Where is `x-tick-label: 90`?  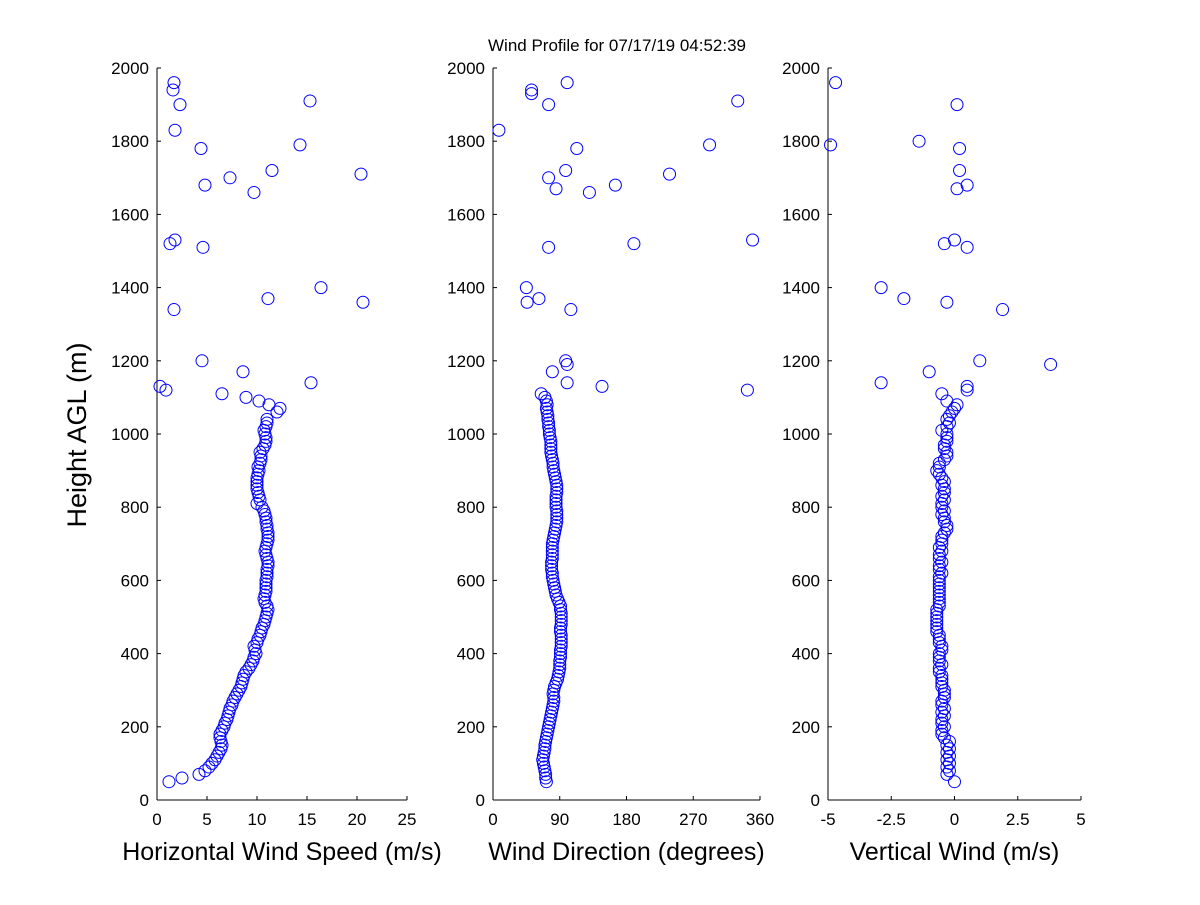
x-tick-label: 90 is located at coordinates (559, 819).